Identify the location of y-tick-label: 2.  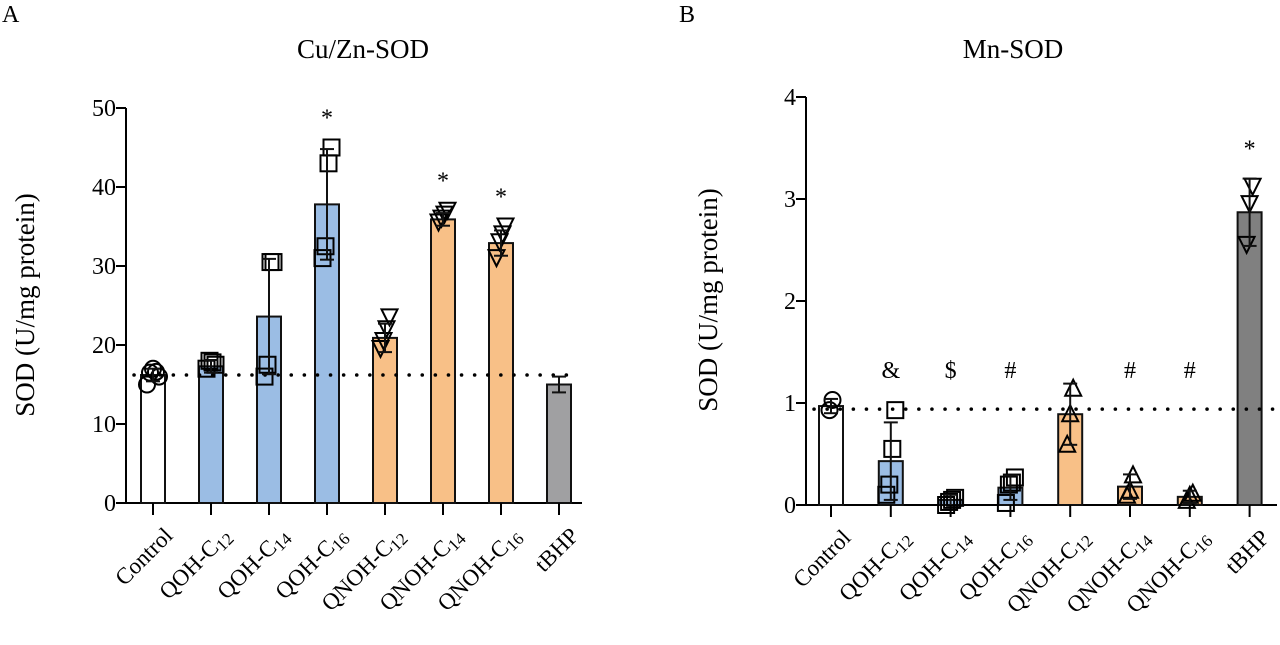
(790, 302).